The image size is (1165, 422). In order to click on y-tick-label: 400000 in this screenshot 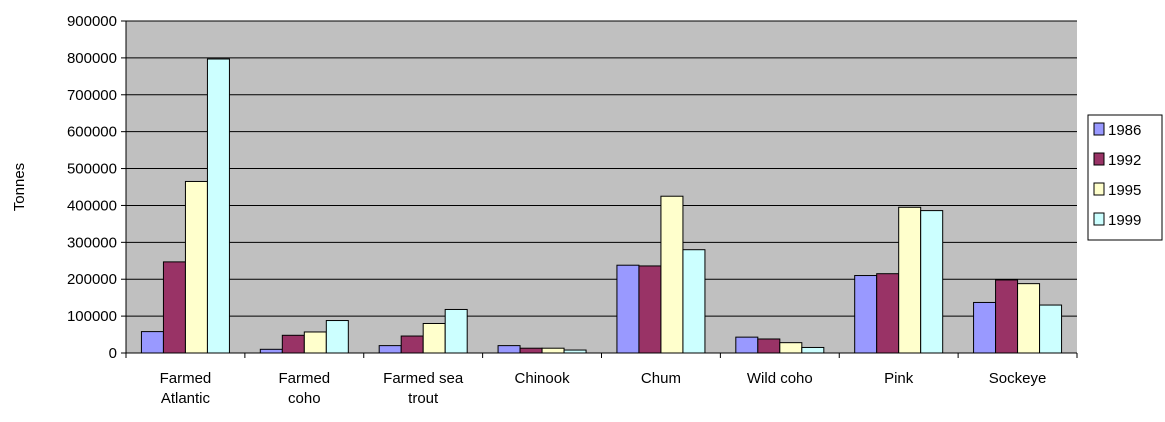, I will do `click(92, 205)`.